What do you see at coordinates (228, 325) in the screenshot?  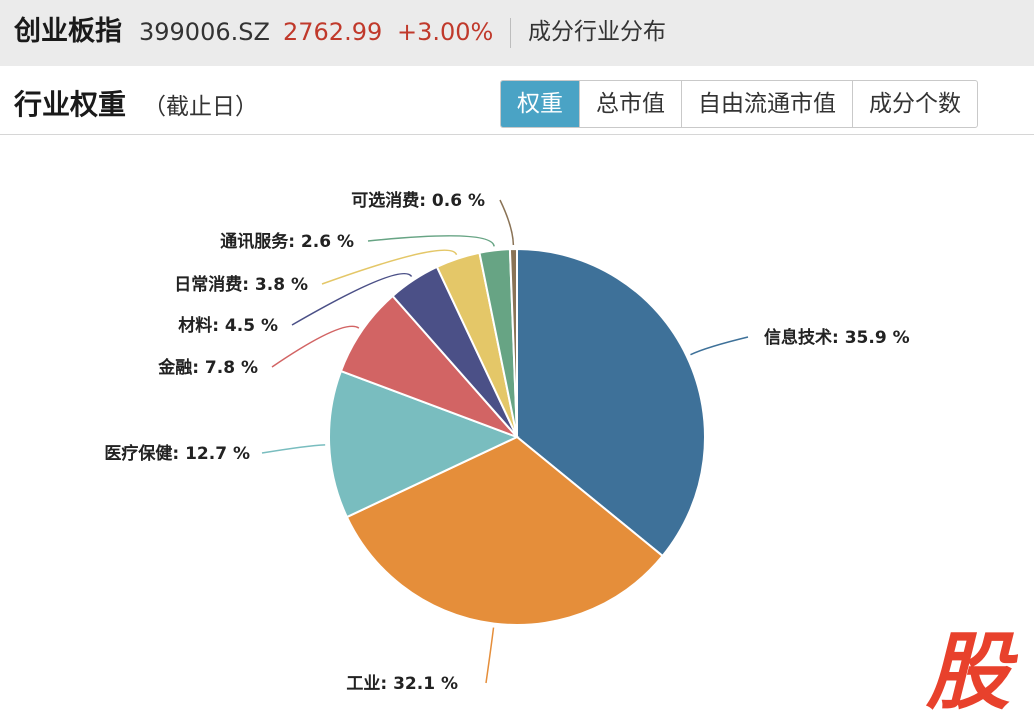 I see `slice-label-材料: 材料: 4.5 %` at bounding box center [228, 325].